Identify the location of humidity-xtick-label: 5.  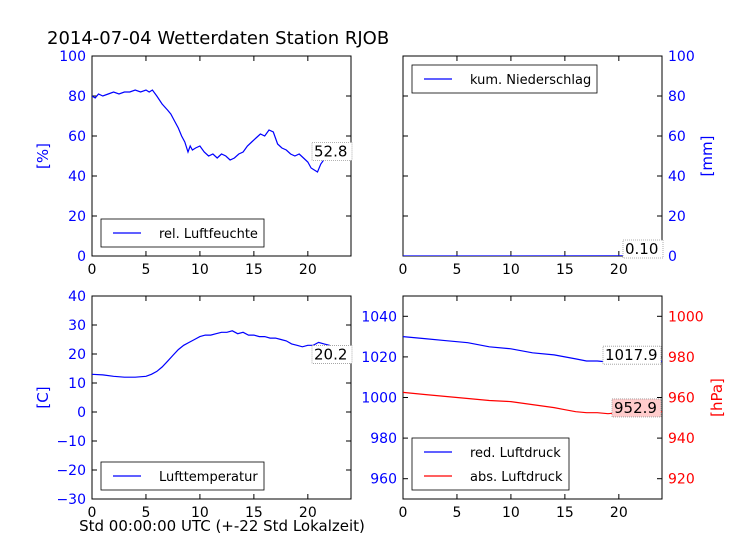
(145, 270).